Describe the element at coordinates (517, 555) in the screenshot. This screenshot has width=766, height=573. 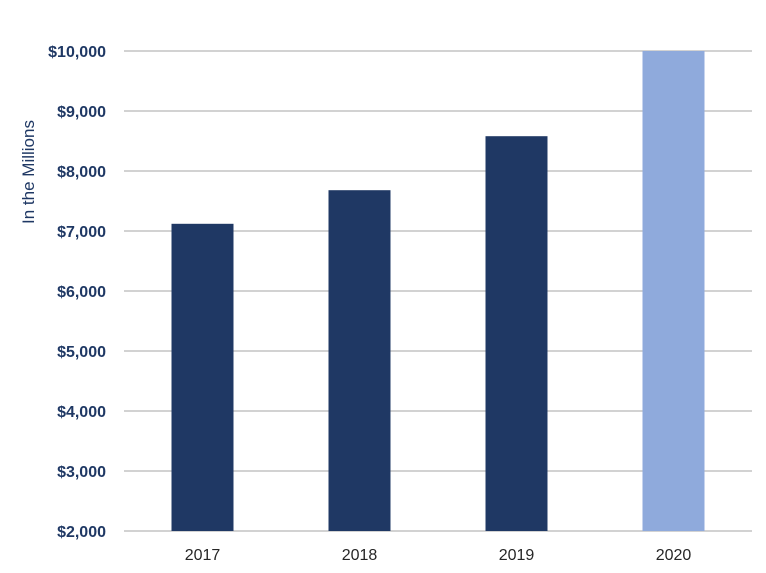
I see `x-tick-label: 2019` at that location.